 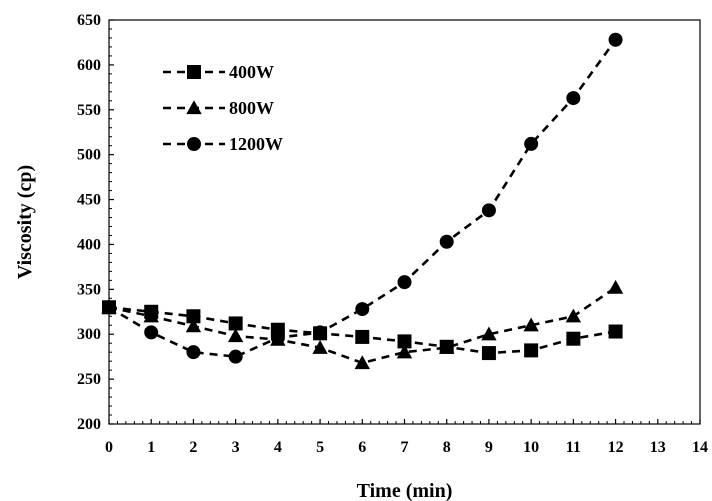 What do you see at coordinates (25, 222) in the screenshot?
I see `y-axis-title: Viscosity (cp)` at bounding box center [25, 222].